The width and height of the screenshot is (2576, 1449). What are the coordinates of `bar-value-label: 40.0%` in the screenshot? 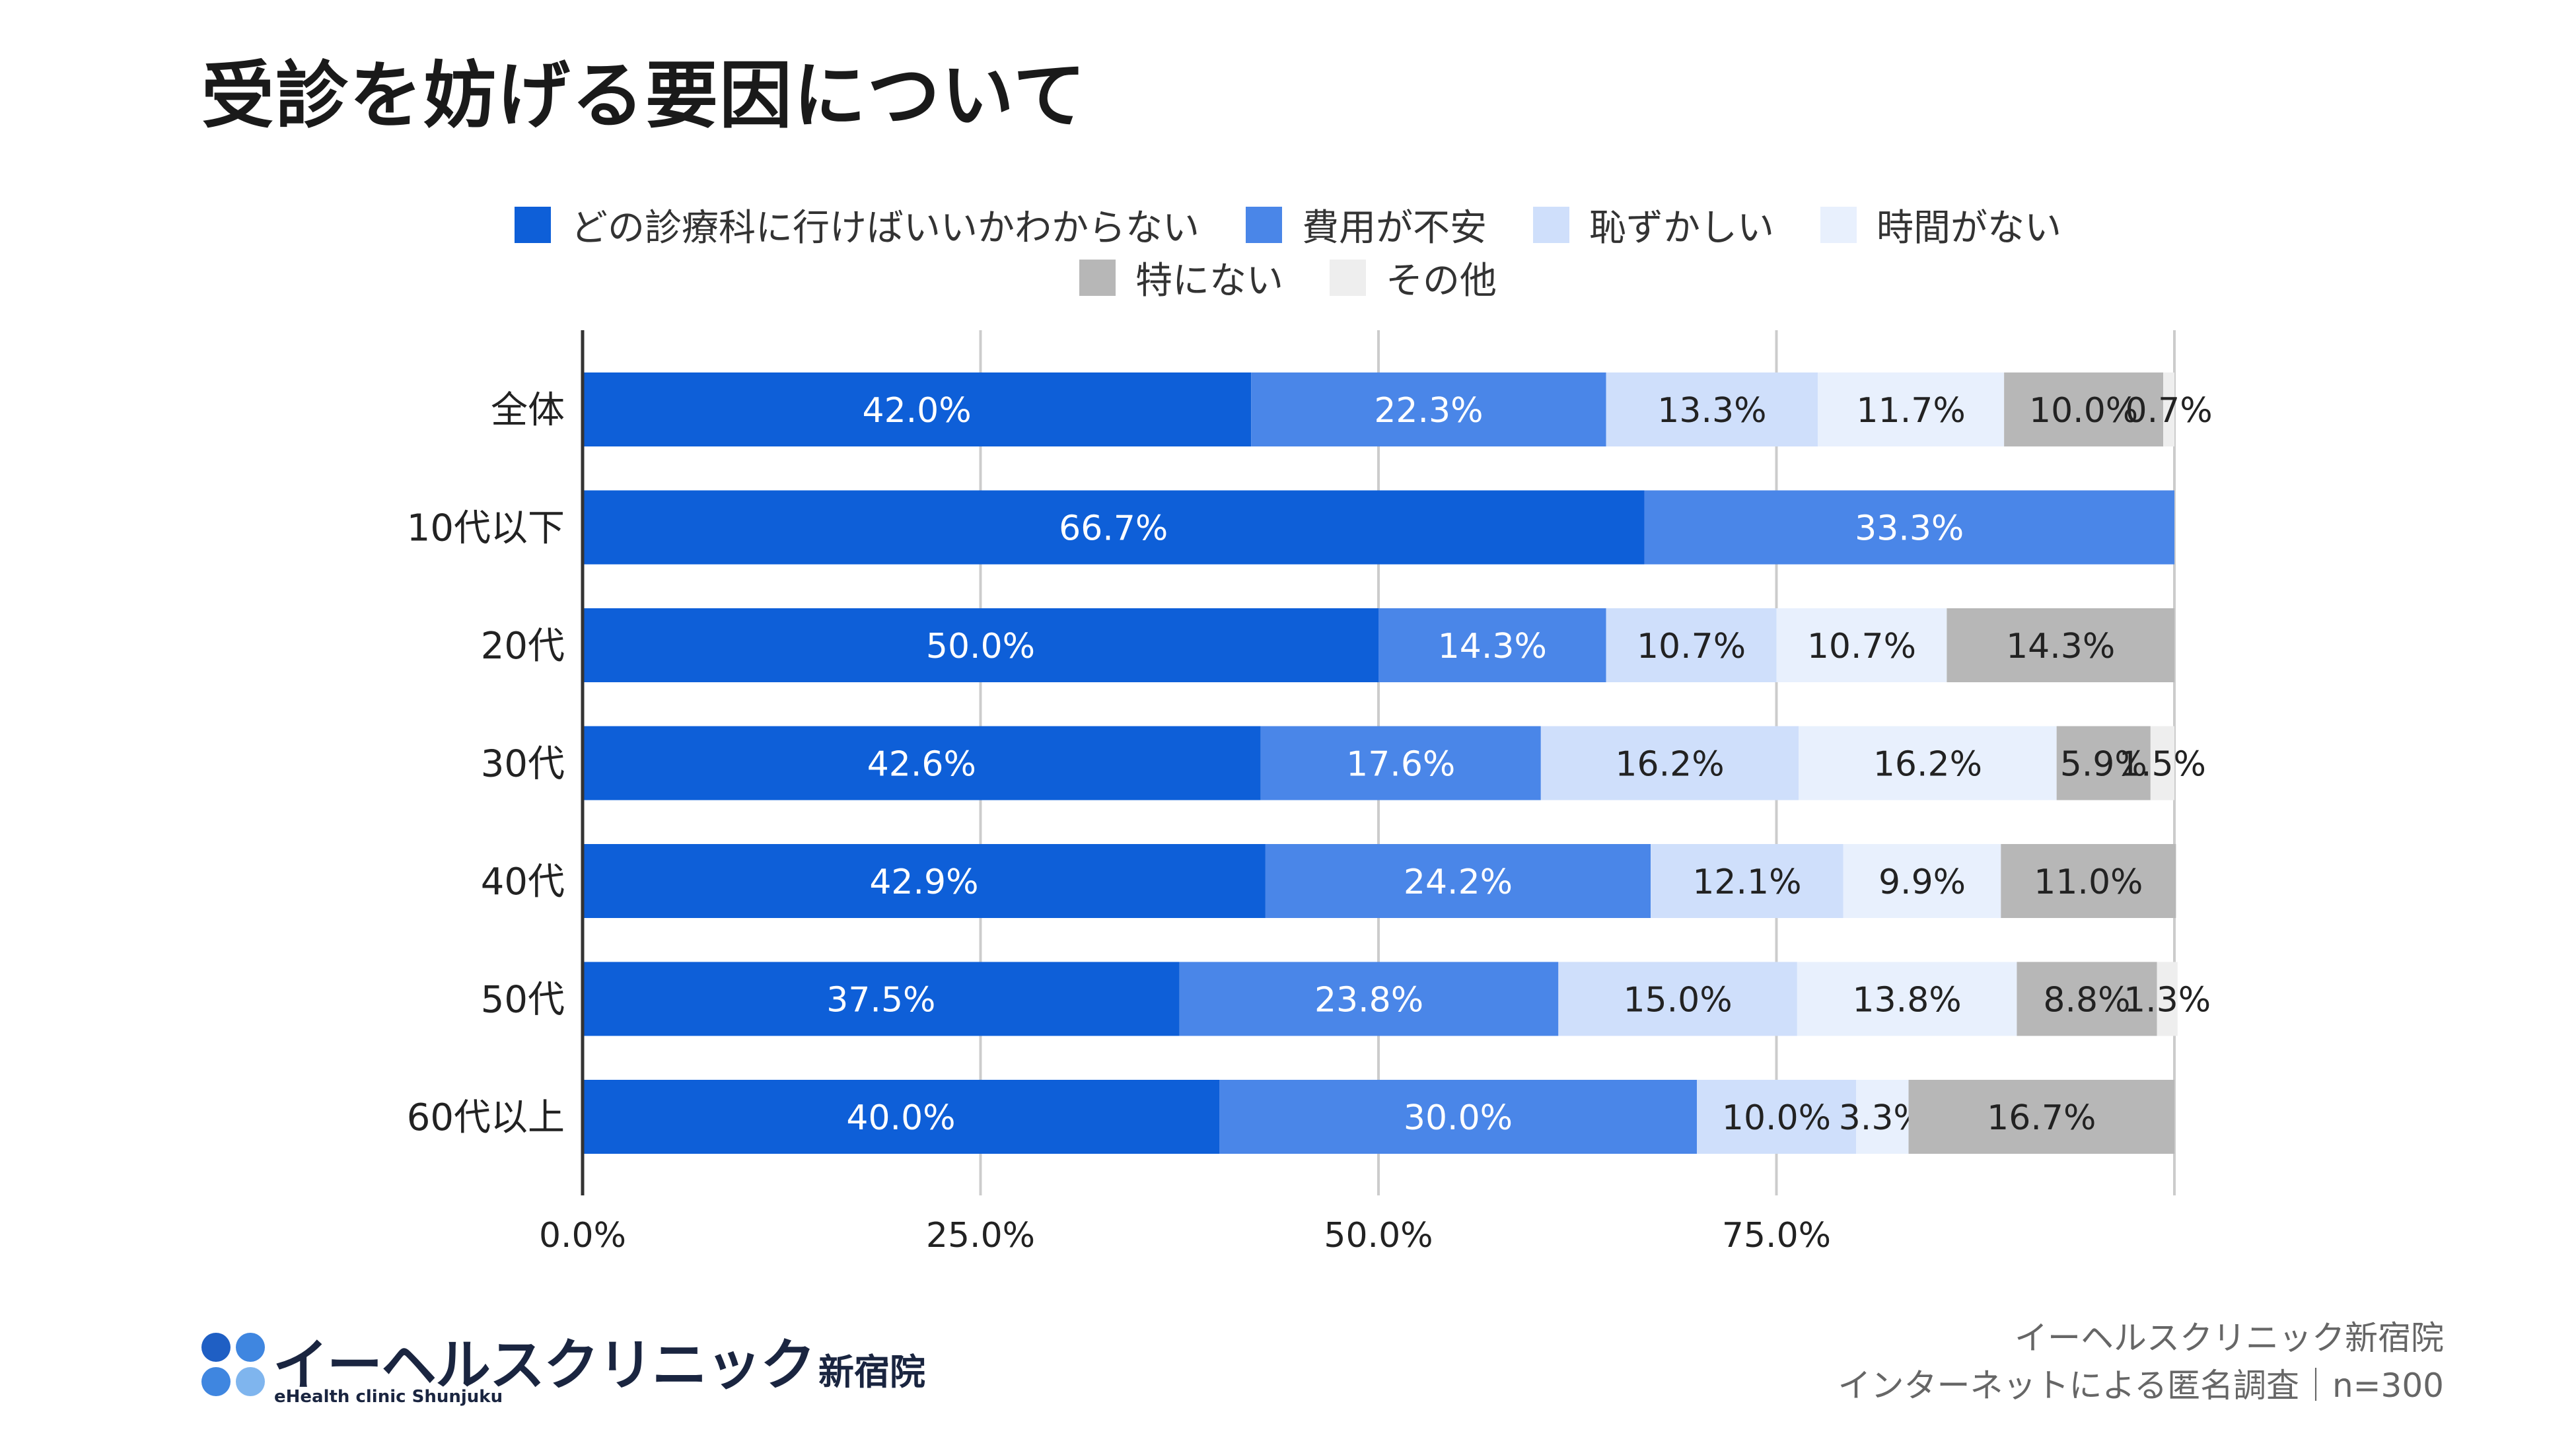 It's located at (900, 1118).